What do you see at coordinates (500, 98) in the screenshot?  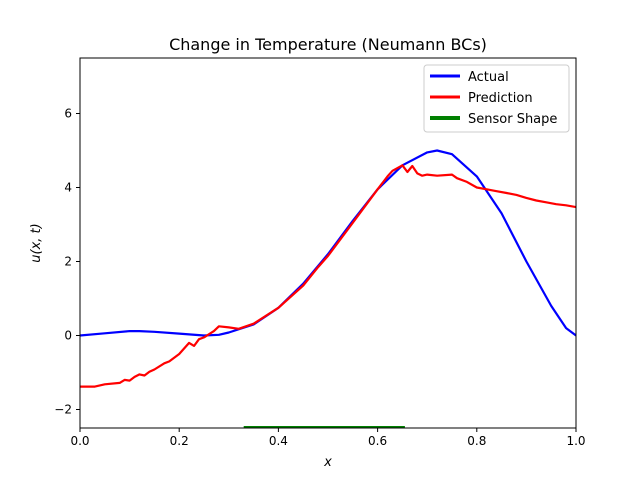 I see `legend-label-prediction: Prediction` at bounding box center [500, 98].